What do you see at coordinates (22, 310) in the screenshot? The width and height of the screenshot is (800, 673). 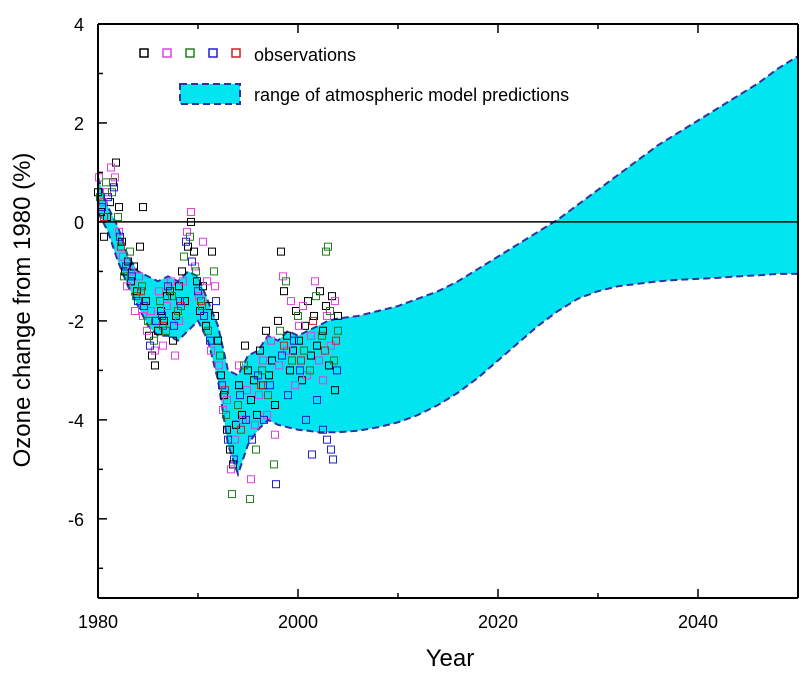 I see `y-axis-label: Ozone change from 1980 (%)` at bounding box center [22, 310].